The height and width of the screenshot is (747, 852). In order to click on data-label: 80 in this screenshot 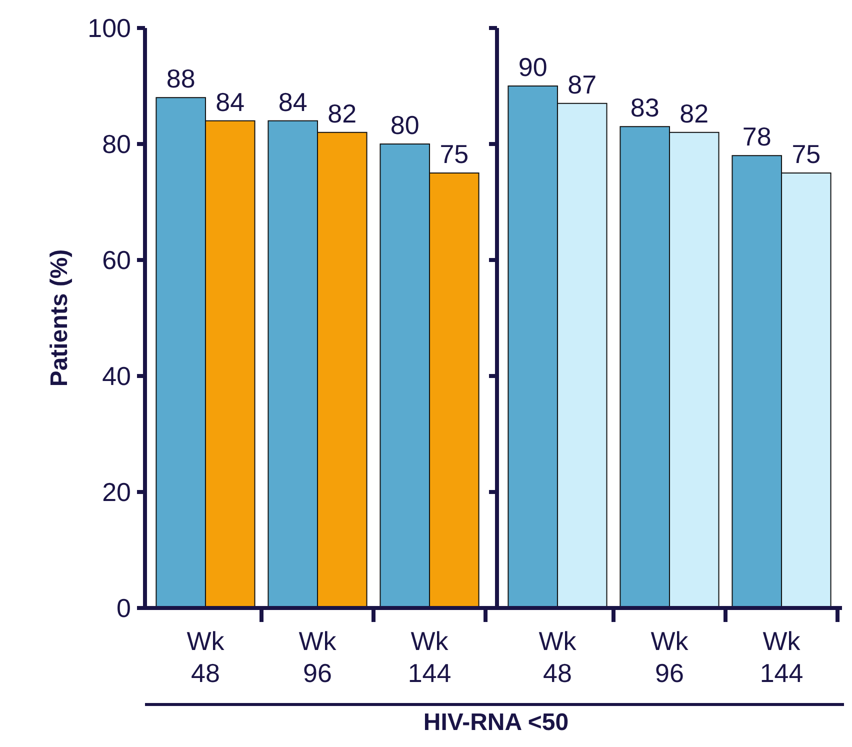, I will do `click(405, 125)`.